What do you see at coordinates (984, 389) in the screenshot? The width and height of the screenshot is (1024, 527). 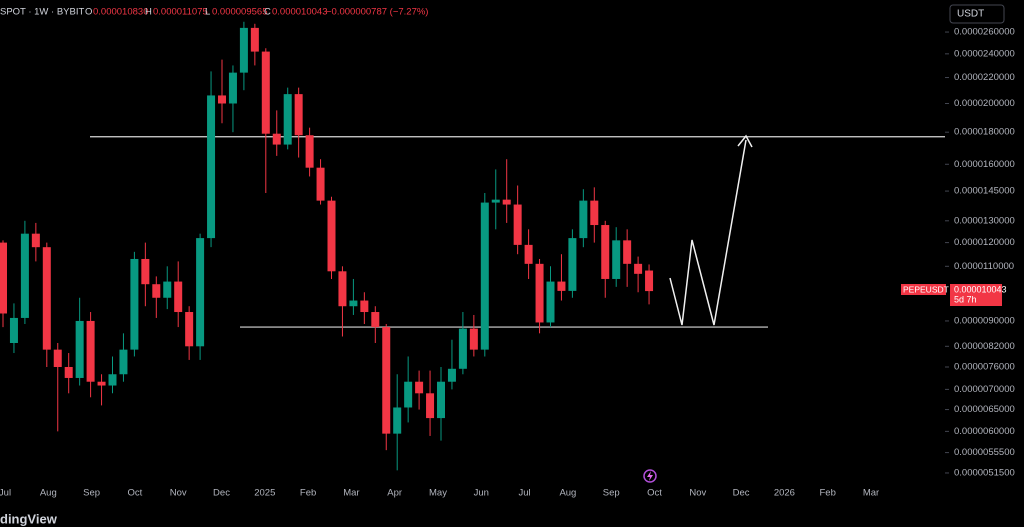 I see `y-tick-label: 0.0000070000` at bounding box center [984, 389].